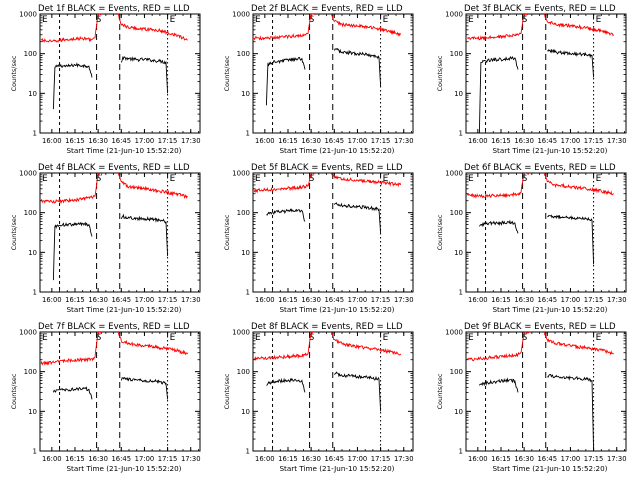  Describe the element at coordinates (327, 9) in the screenshot. I see `panel-title: Det 2f BLACK = Events, RED = LLD` at that location.